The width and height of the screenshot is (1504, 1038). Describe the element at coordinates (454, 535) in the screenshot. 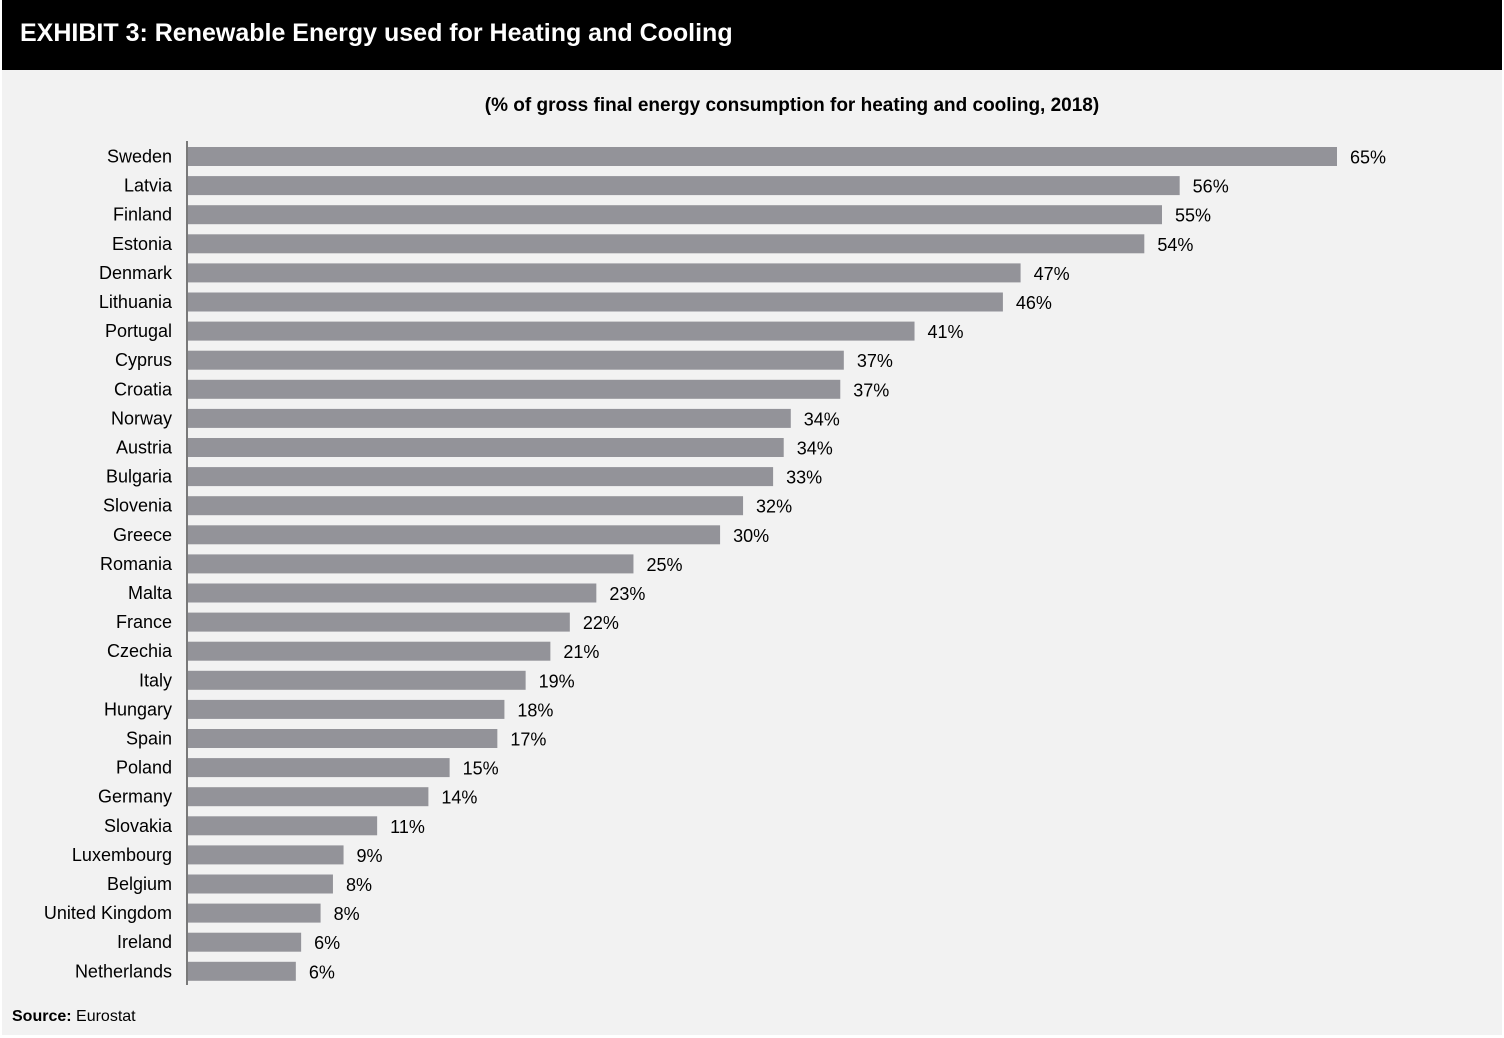

I see `bar-greece` at that location.